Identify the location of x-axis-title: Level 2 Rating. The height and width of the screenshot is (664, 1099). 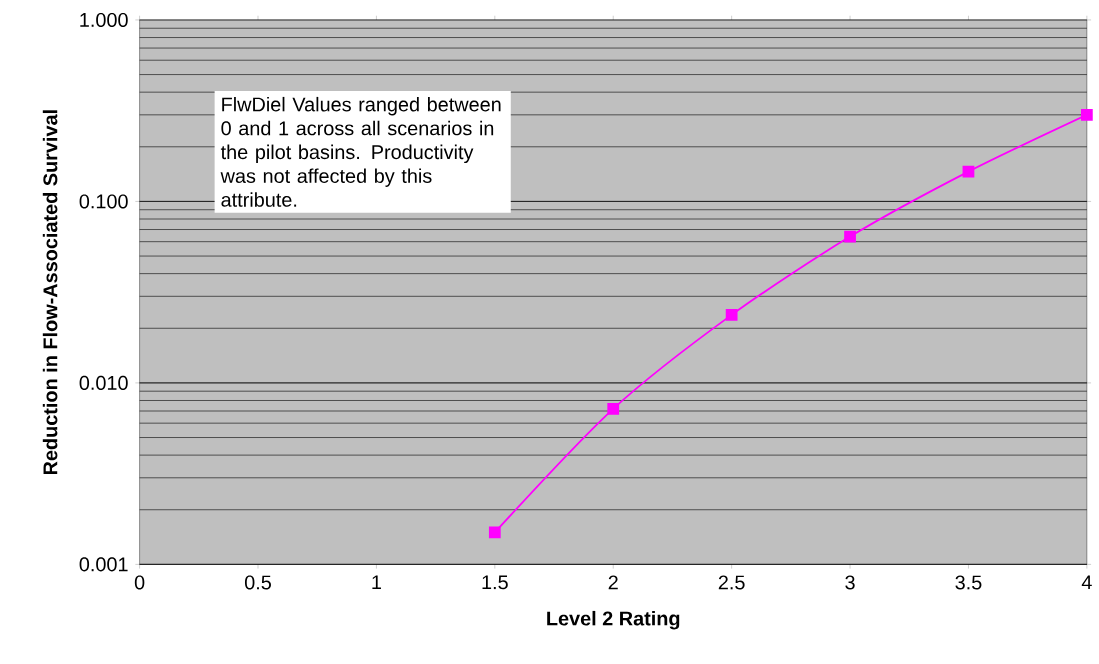
(613, 620).